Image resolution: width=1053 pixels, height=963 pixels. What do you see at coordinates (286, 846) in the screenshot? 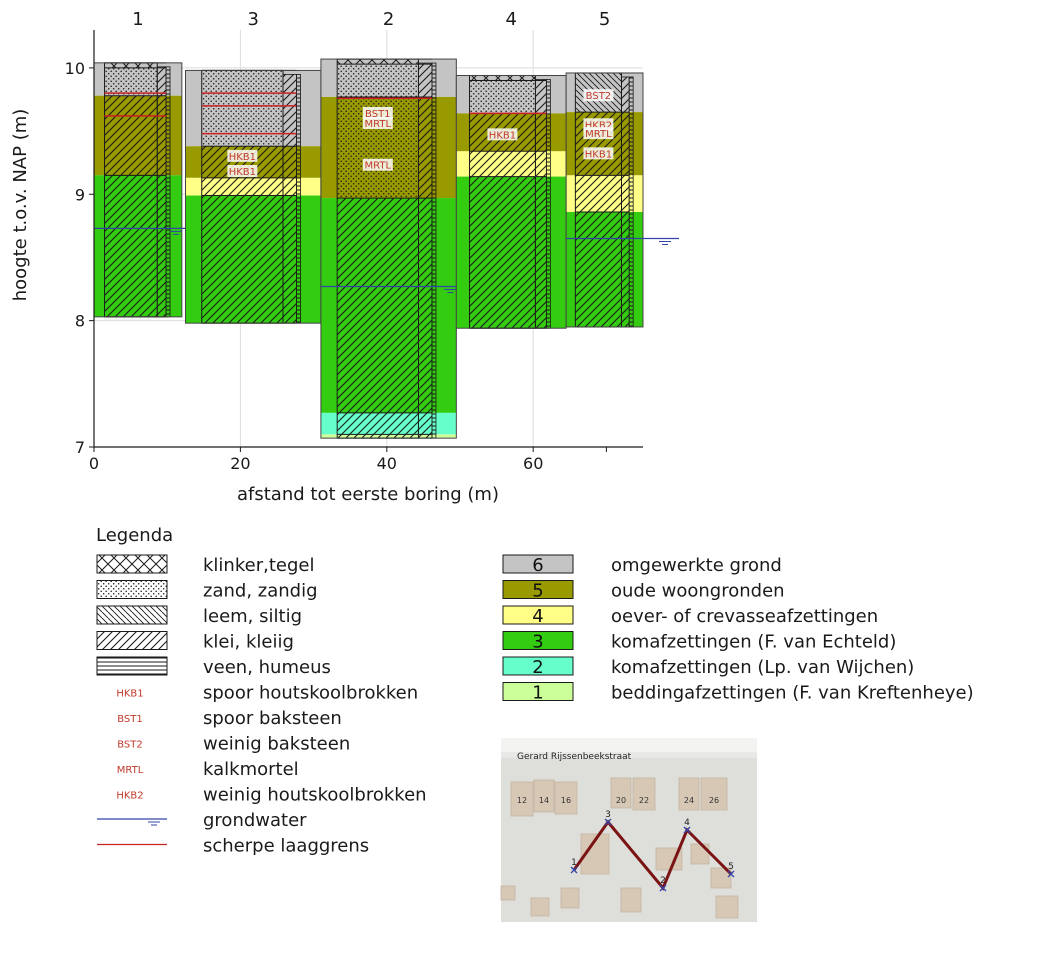
I see `legend-label: scherpe laaggrens` at bounding box center [286, 846].